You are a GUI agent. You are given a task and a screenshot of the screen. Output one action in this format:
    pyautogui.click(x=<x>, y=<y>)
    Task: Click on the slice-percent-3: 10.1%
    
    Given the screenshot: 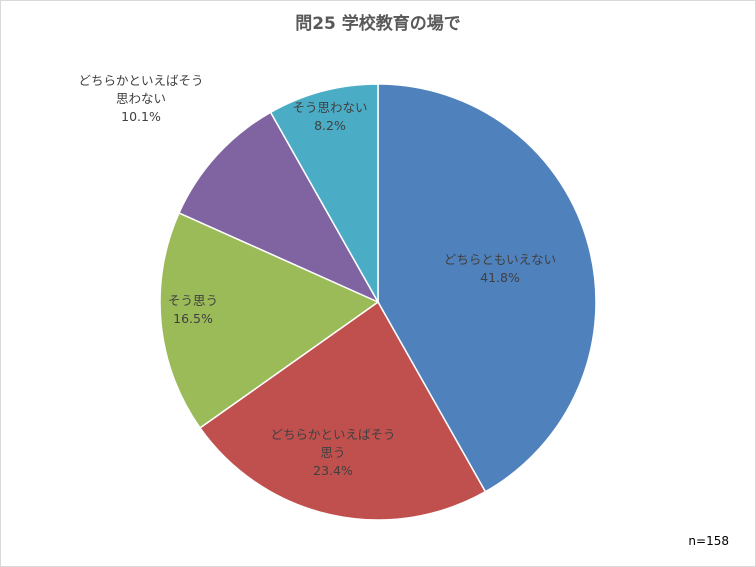 What is the action you would take?
    pyautogui.click(x=141, y=116)
    